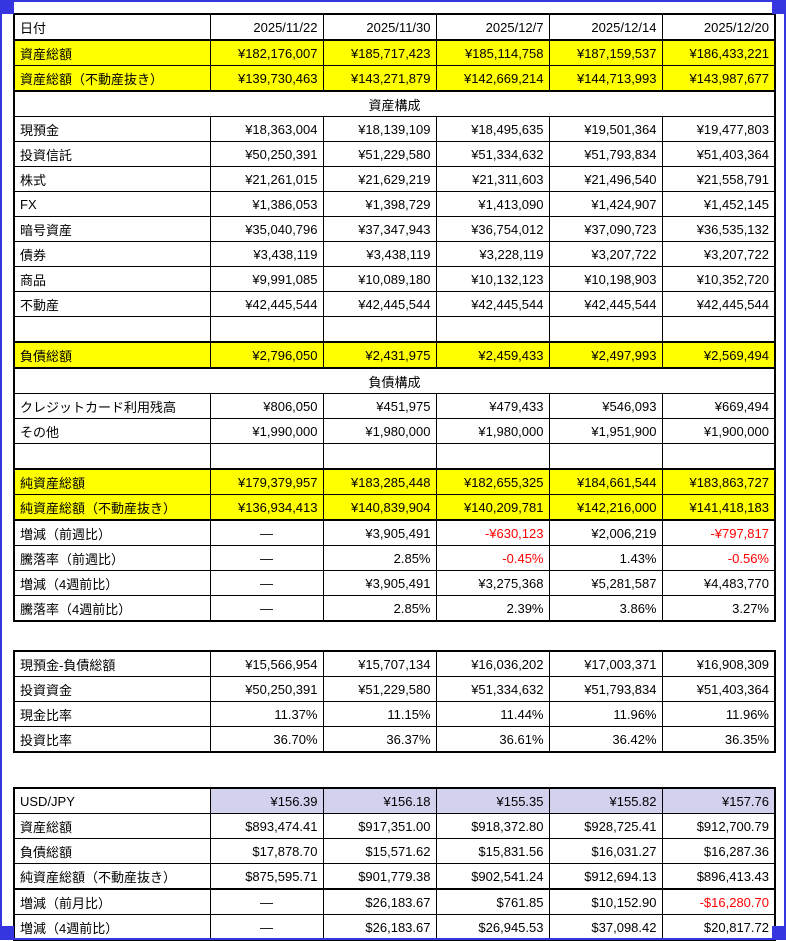 The height and width of the screenshot is (941, 786). What do you see at coordinates (492, 583) in the screenshot?
I see `value-cell: ¥3,275,368` at bounding box center [492, 583].